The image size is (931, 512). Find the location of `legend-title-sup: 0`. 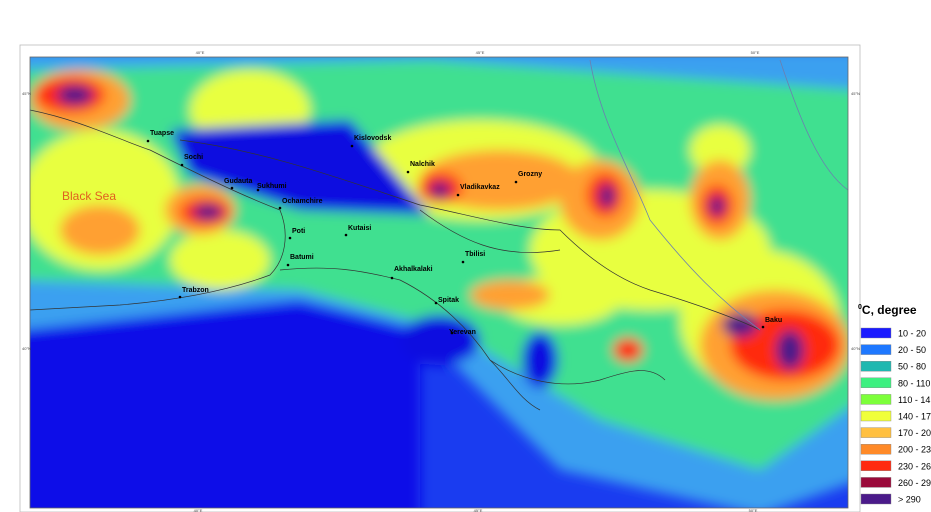

legend-title-sup: 0 is located at coordinates (860, 307).